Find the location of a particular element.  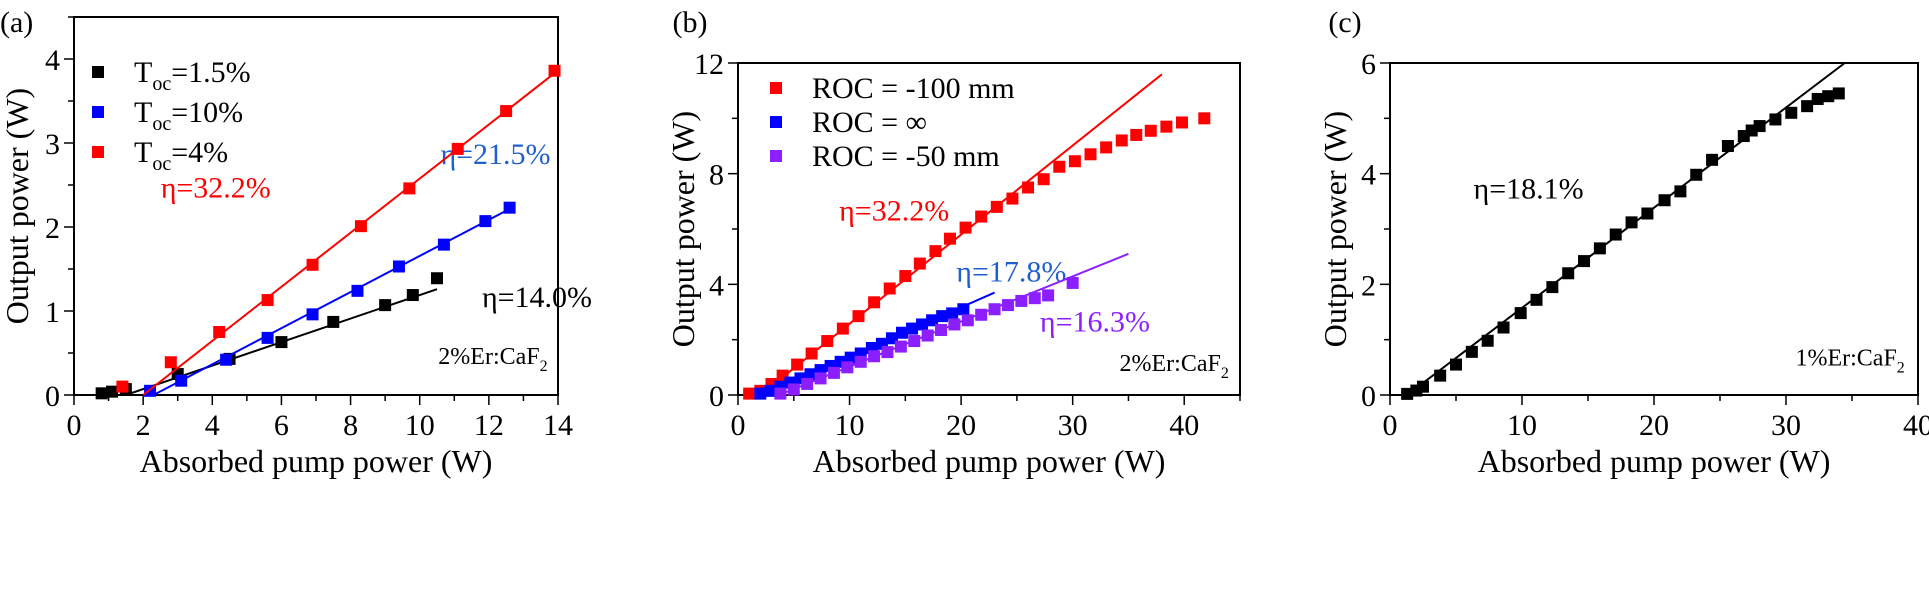

sample-label-sub: 2 is located at coordinates (544, 366).